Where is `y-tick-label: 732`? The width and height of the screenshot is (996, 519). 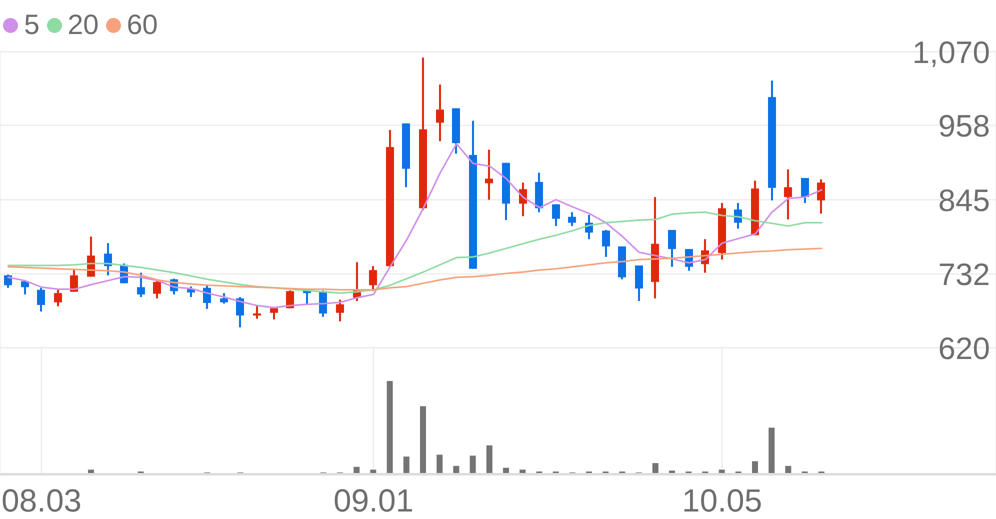
y-tick-label: 732 is located at coordinates (964, 274).